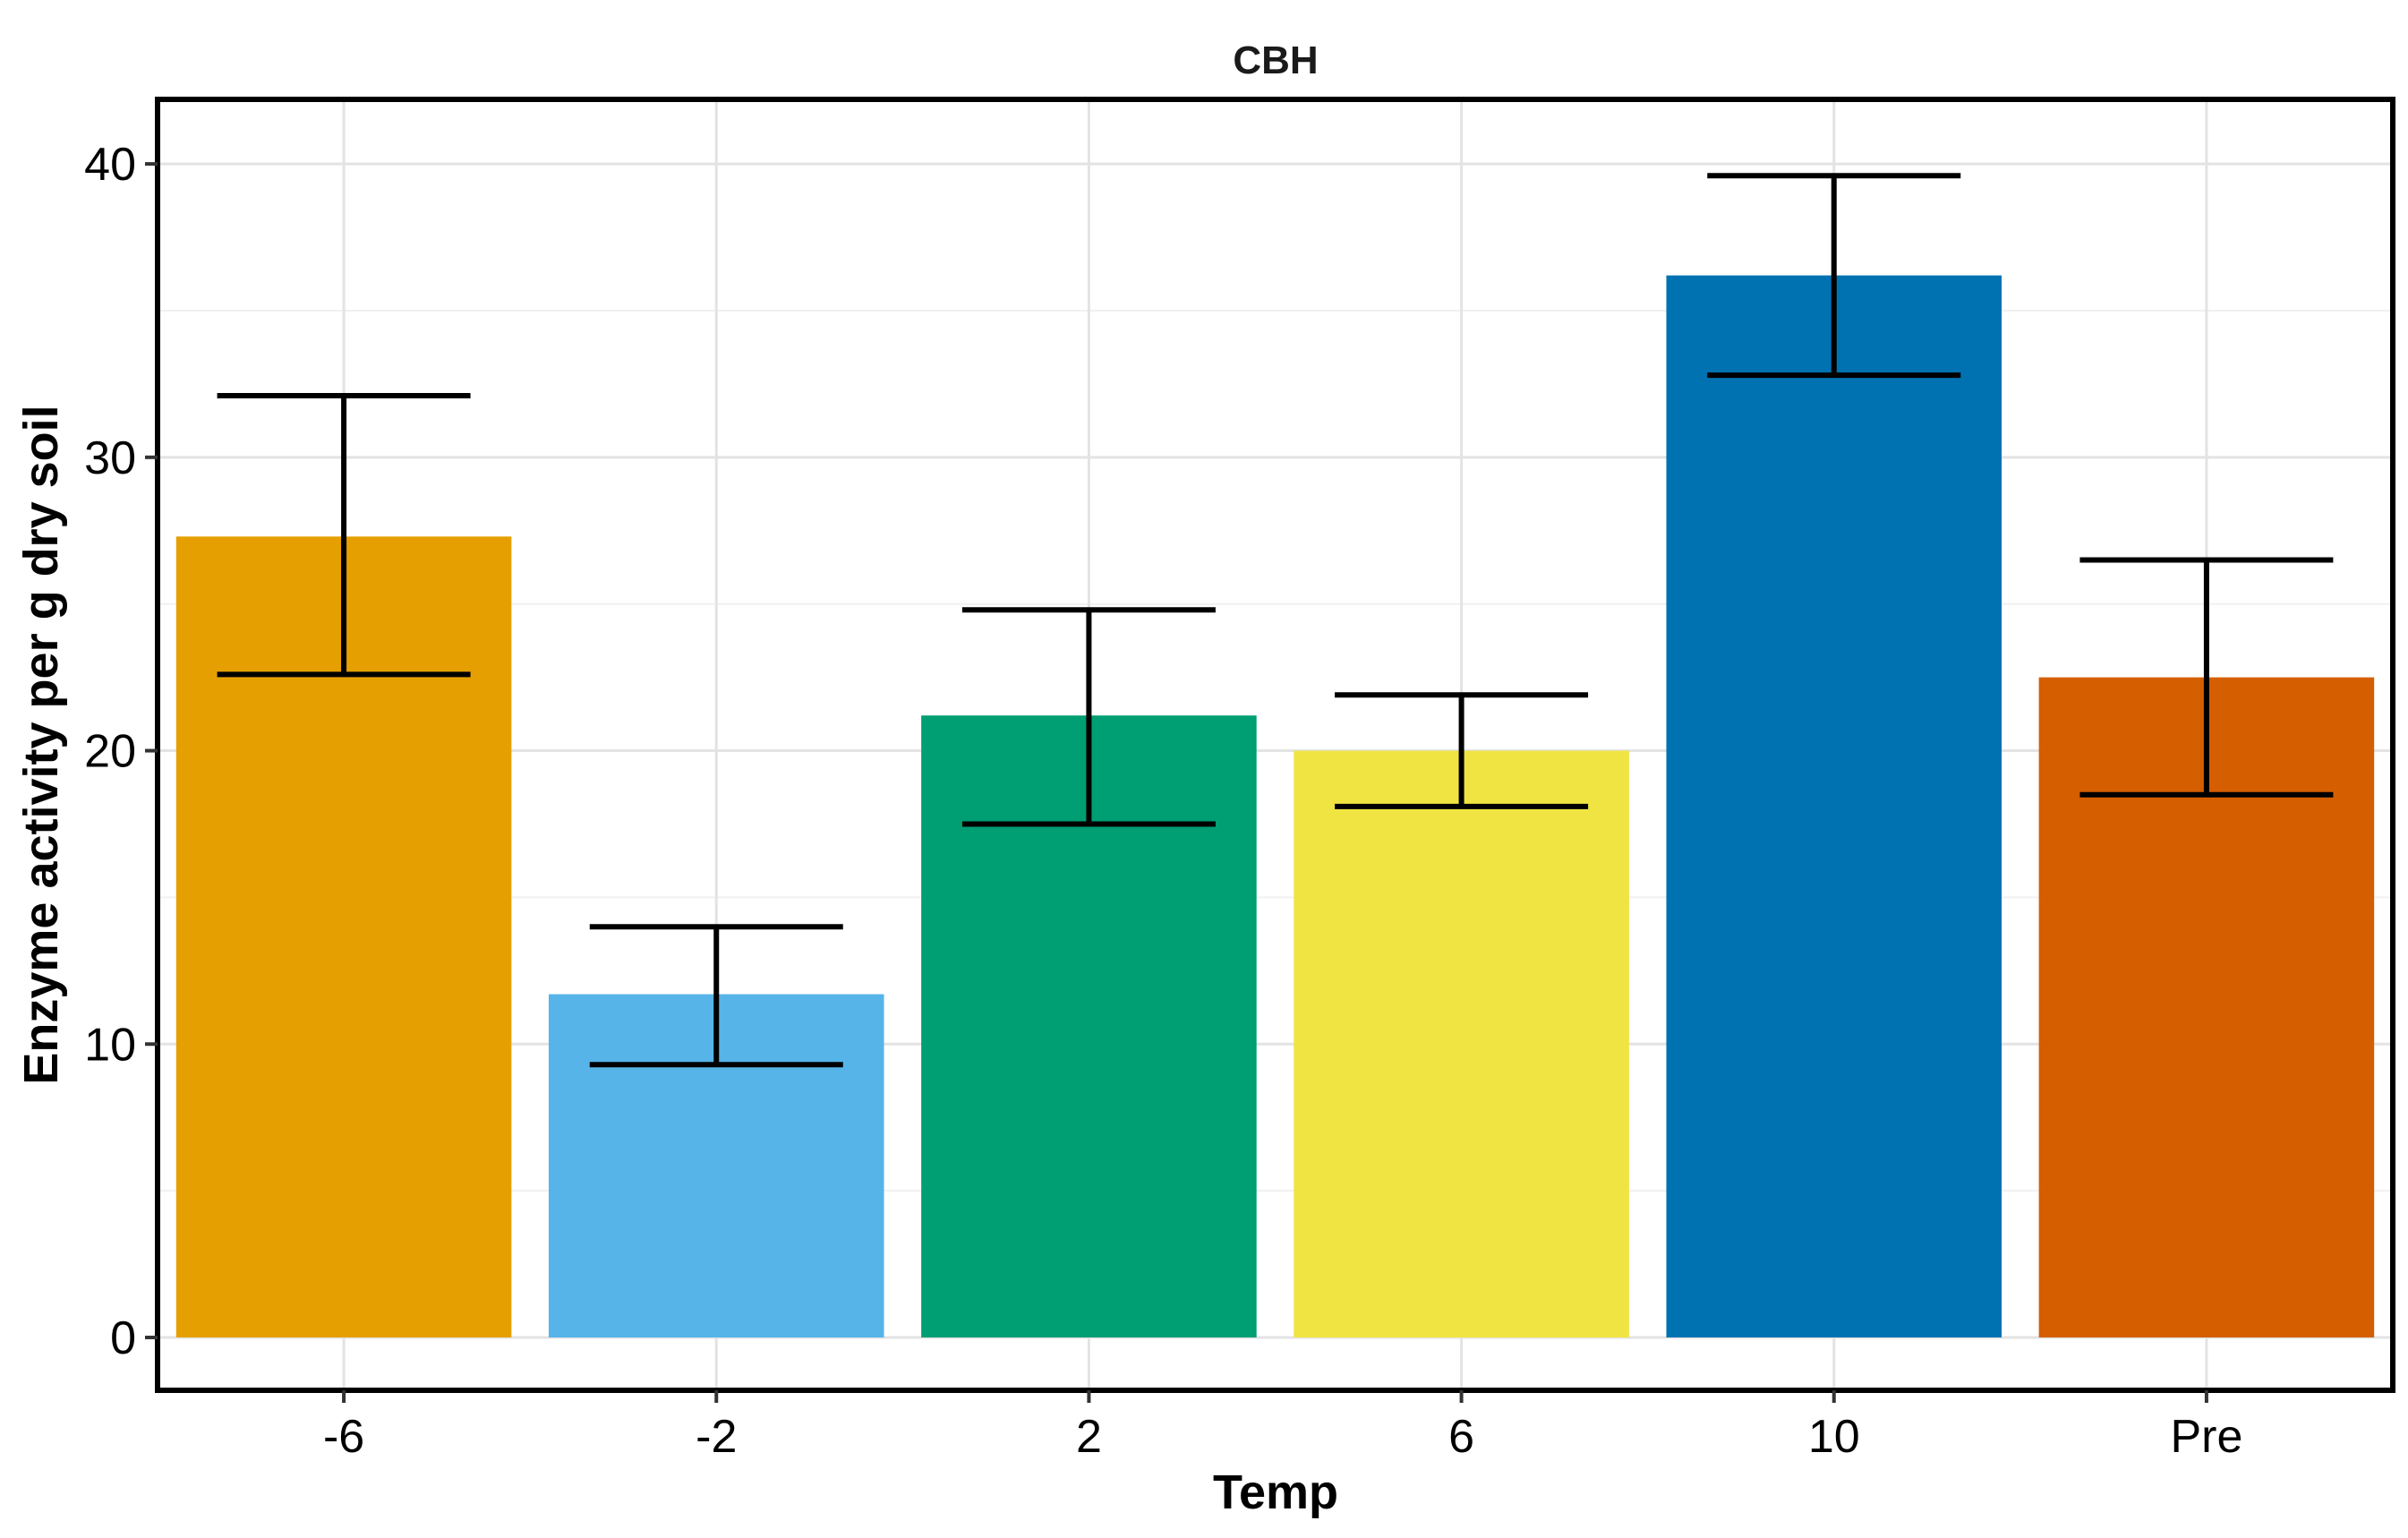 The height and width of the screenshot is (1538, 2408). I want to click on x-tick-label-10: 10, so click(1834, 1437).